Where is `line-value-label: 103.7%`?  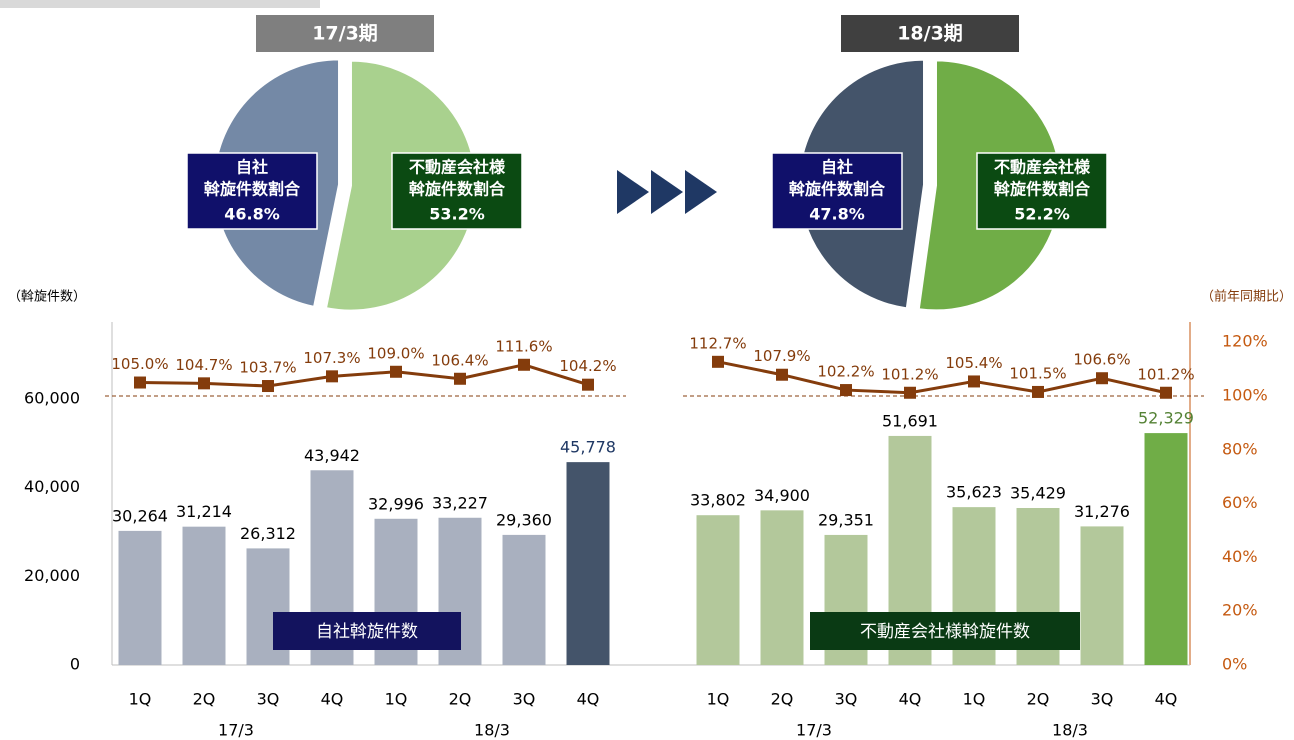 line-value-label: 103.7% is located at coordinates (267, 368).